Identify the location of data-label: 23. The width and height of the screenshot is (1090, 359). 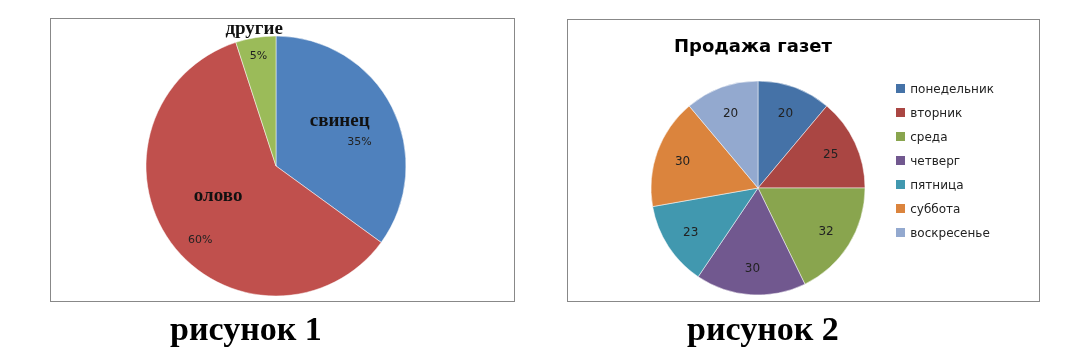
(691, 231).